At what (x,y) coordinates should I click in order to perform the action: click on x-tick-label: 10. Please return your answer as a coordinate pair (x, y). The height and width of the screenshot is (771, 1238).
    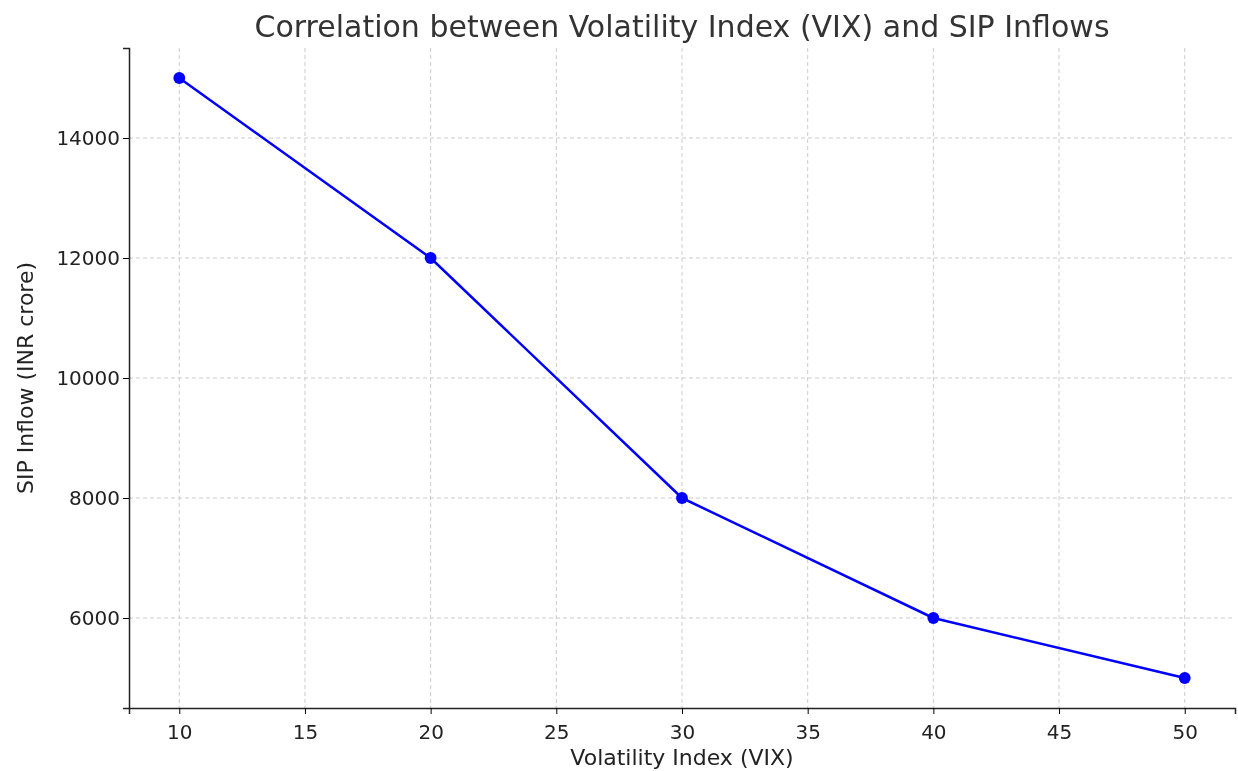
    Looking at the image, I should click on (180, 732).